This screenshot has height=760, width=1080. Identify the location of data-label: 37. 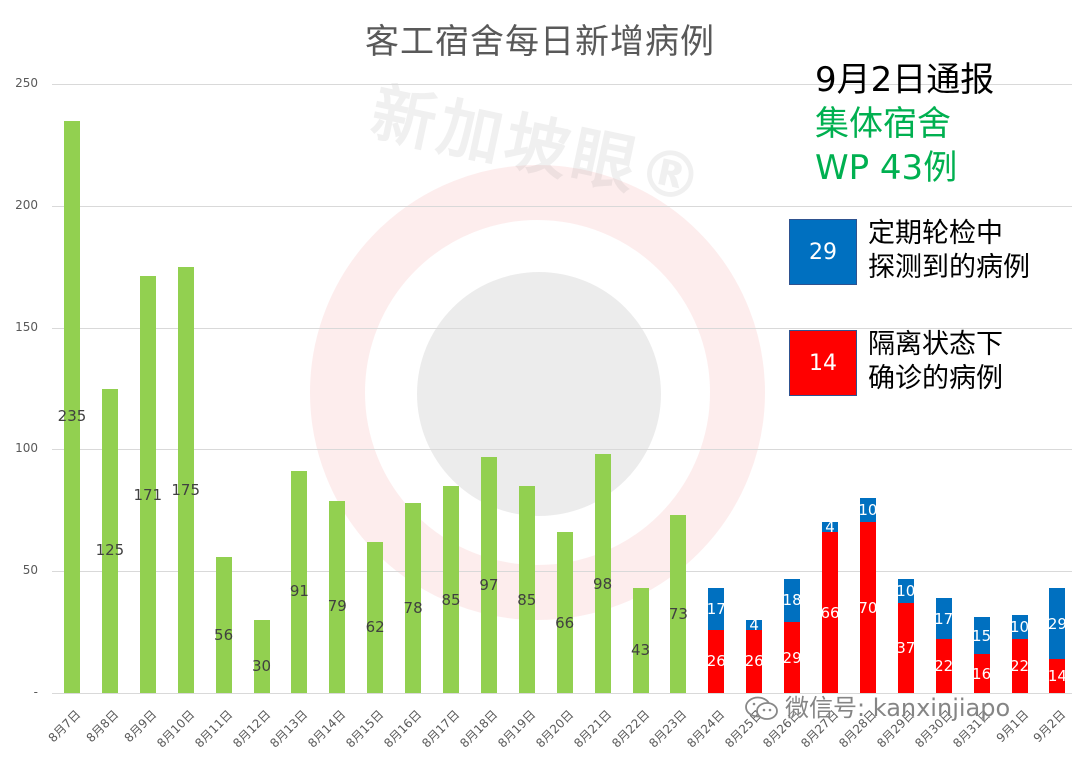
(906, 647).